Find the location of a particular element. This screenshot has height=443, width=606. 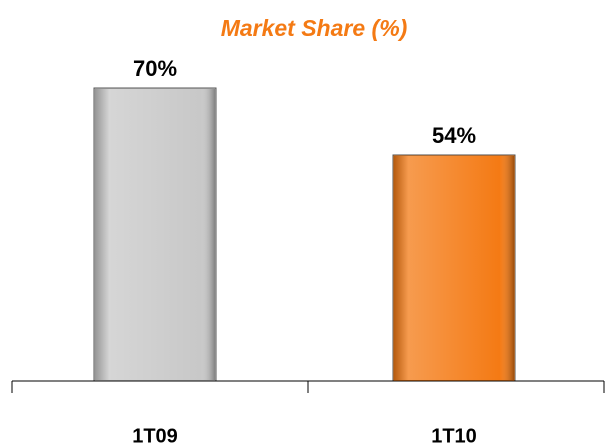

value-label: 70% is located at coordinates (155, 68).